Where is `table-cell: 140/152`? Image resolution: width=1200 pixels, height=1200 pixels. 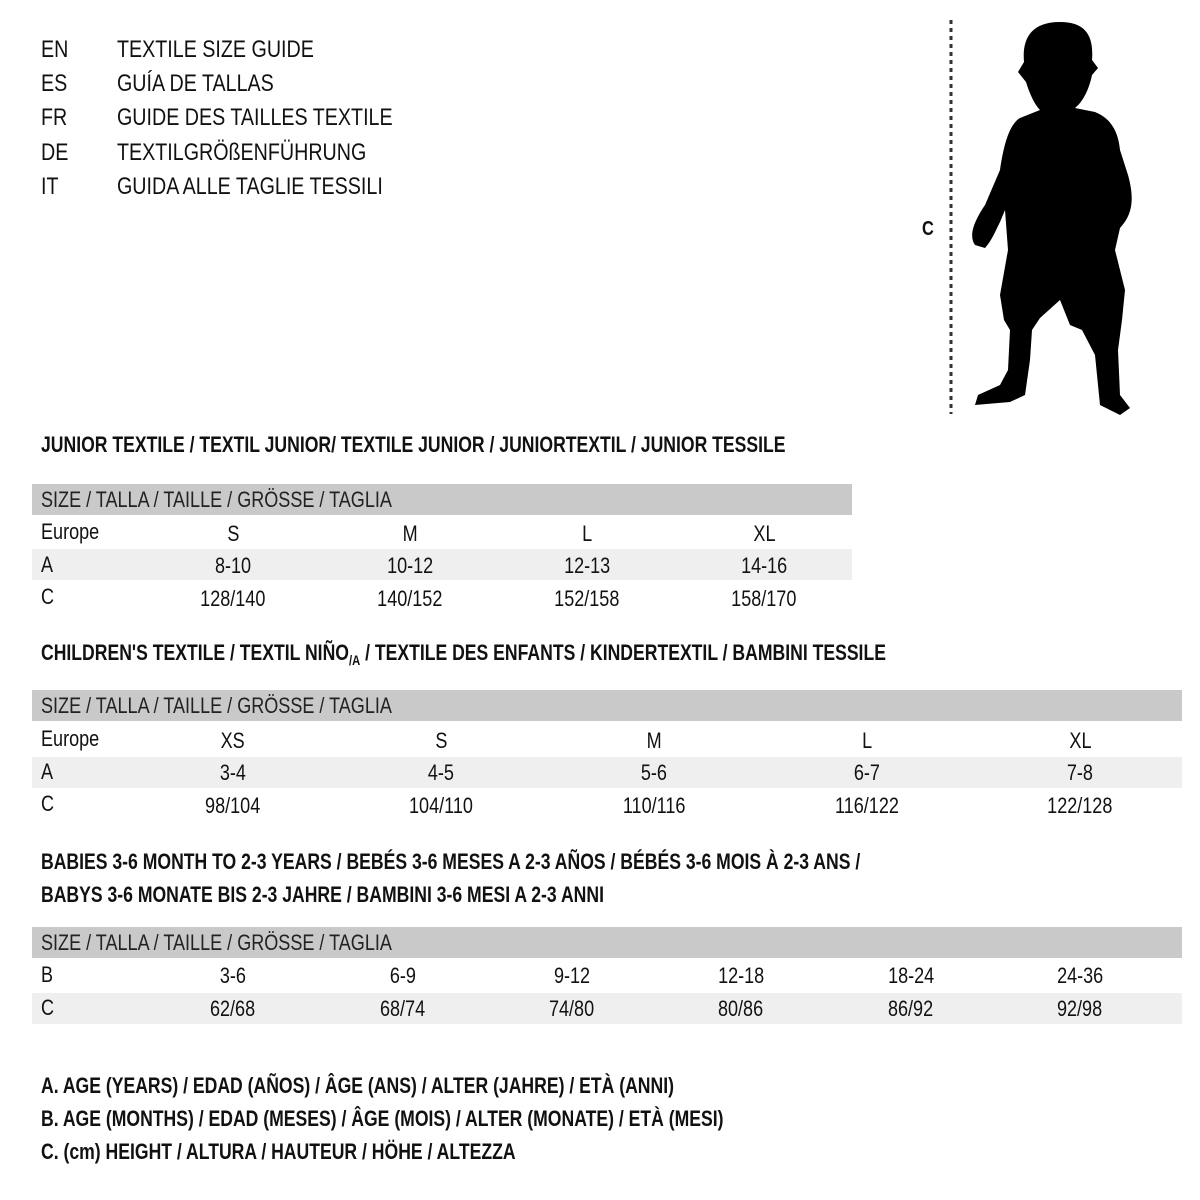
table-cell: 140/152 is located at coordinates (410, 598).